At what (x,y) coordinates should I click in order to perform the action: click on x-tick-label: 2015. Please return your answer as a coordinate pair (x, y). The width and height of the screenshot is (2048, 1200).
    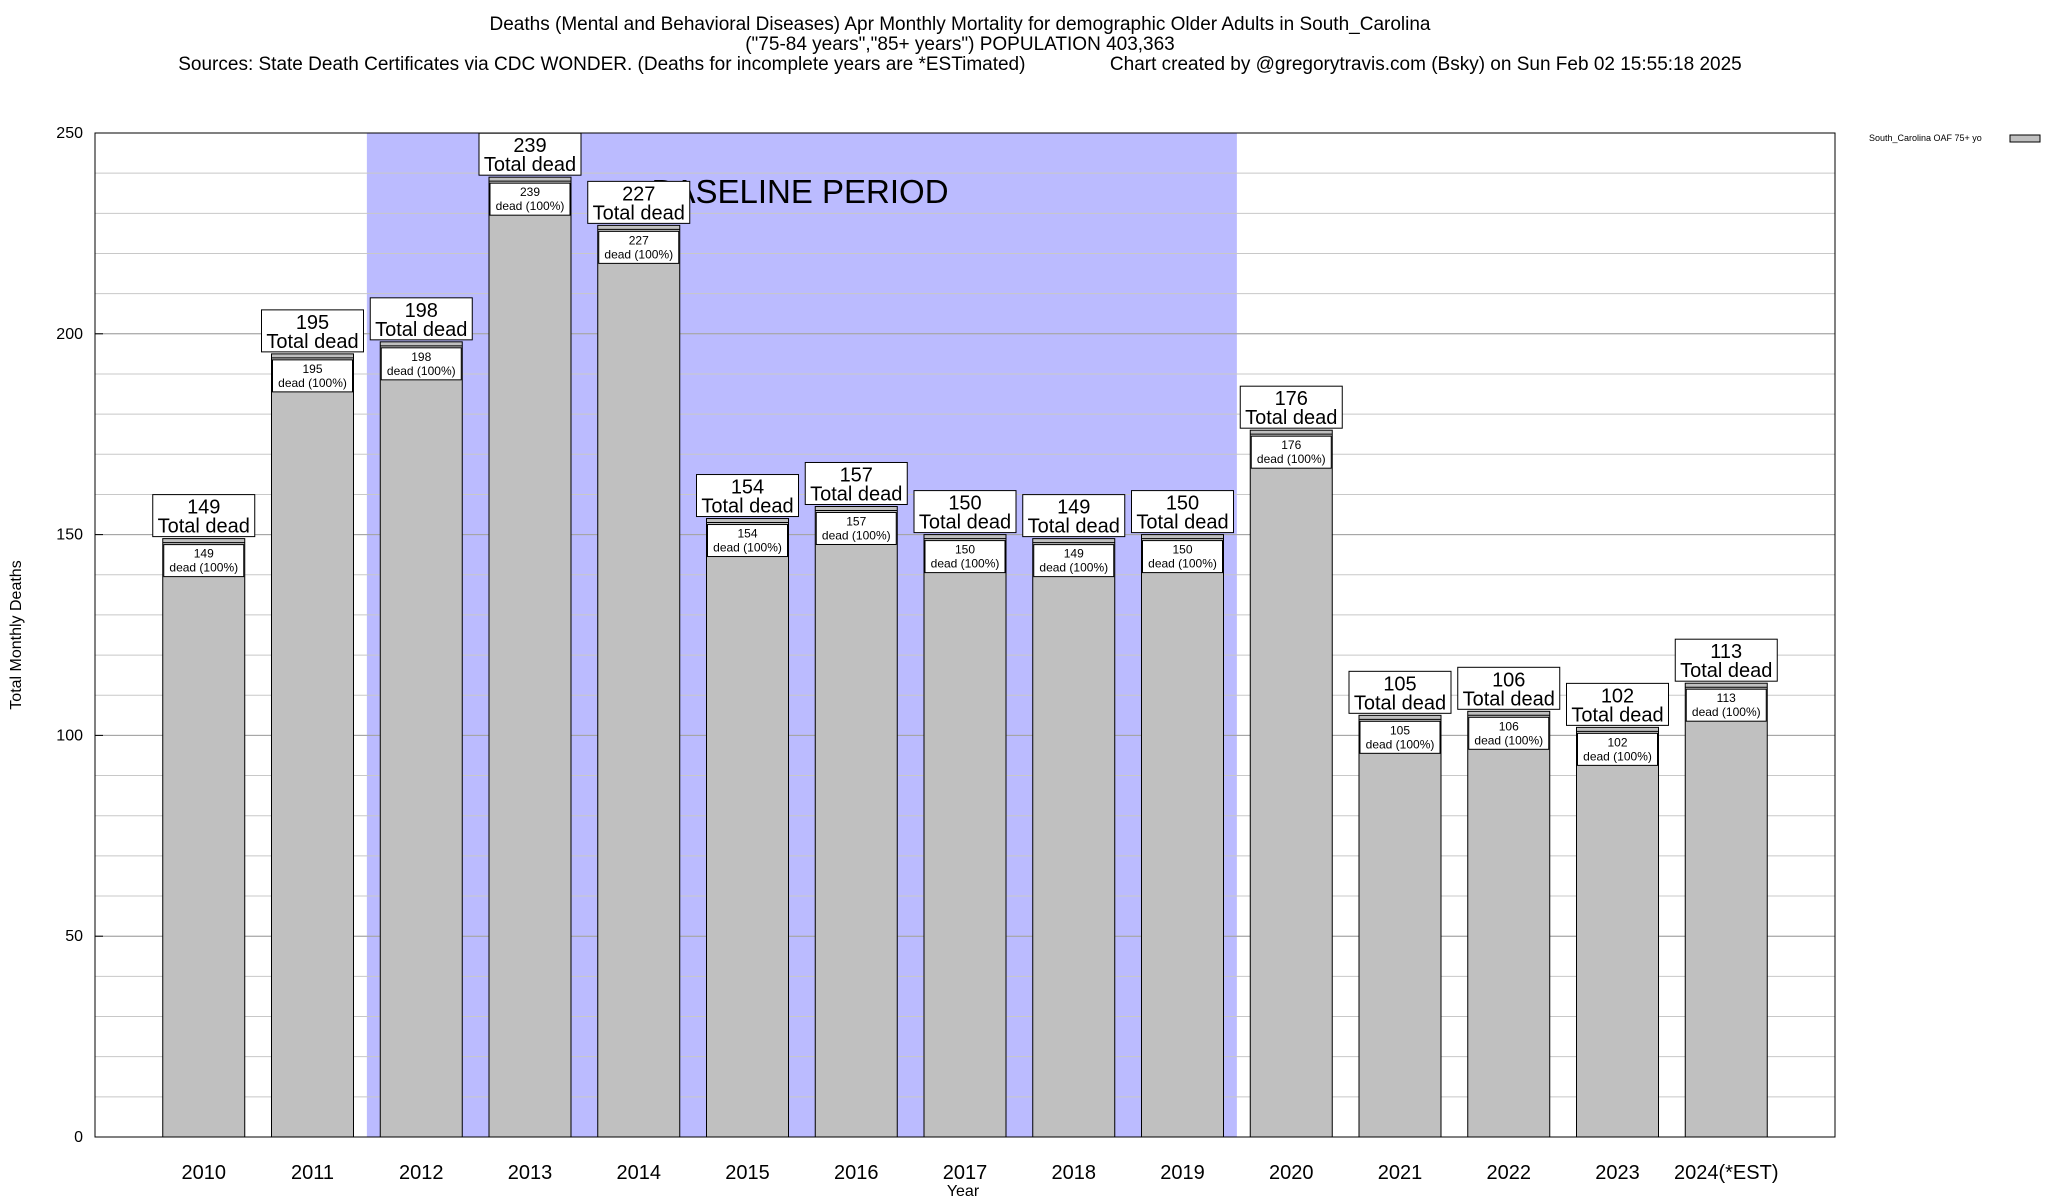
    Looking at the image, I should click on (747, 1173).